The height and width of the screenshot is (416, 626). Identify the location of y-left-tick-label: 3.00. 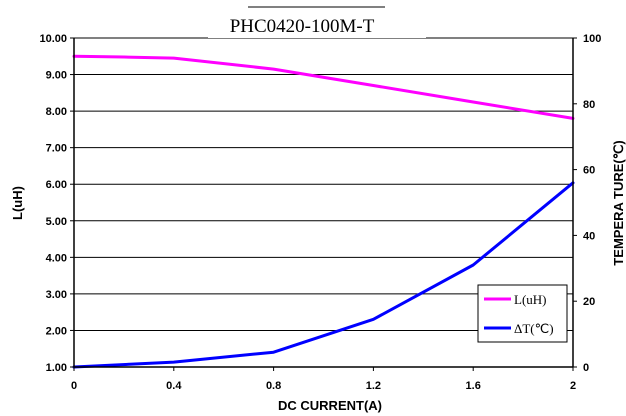
(56, 295).